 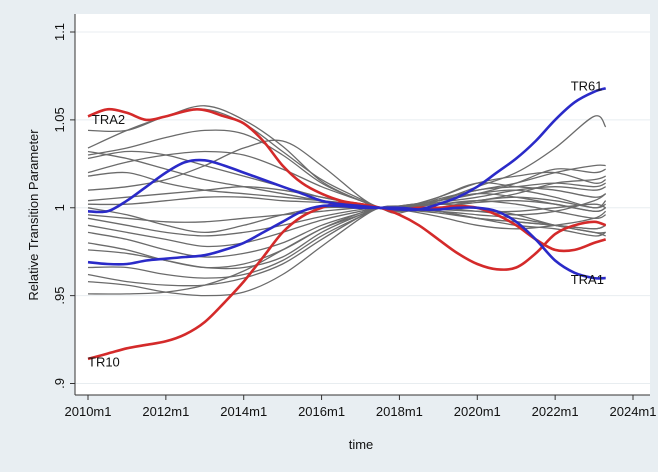 I want to click on series-line, so click(x=346, y=175).